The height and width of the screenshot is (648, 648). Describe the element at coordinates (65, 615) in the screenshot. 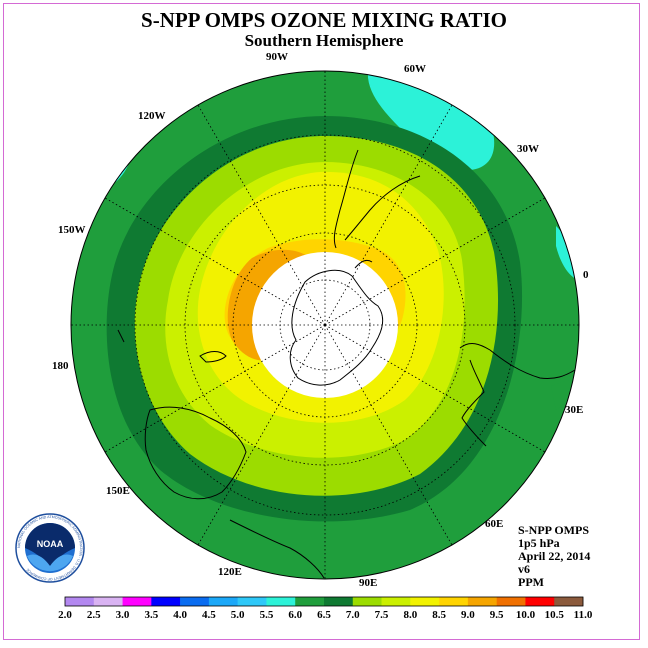

I see `colorbar-tick-label: 2.0` at that location.